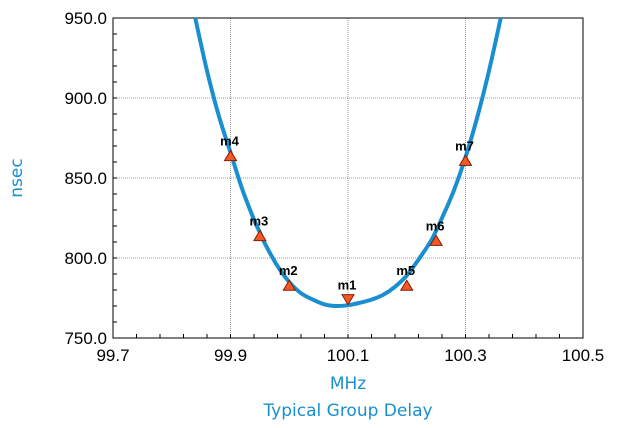 The width and height of the screenshot is (620, 428). What do you see at coordinates (288, 270) in the screenshot?
I see `marker-label: m2` at bounding box center [288, 270].